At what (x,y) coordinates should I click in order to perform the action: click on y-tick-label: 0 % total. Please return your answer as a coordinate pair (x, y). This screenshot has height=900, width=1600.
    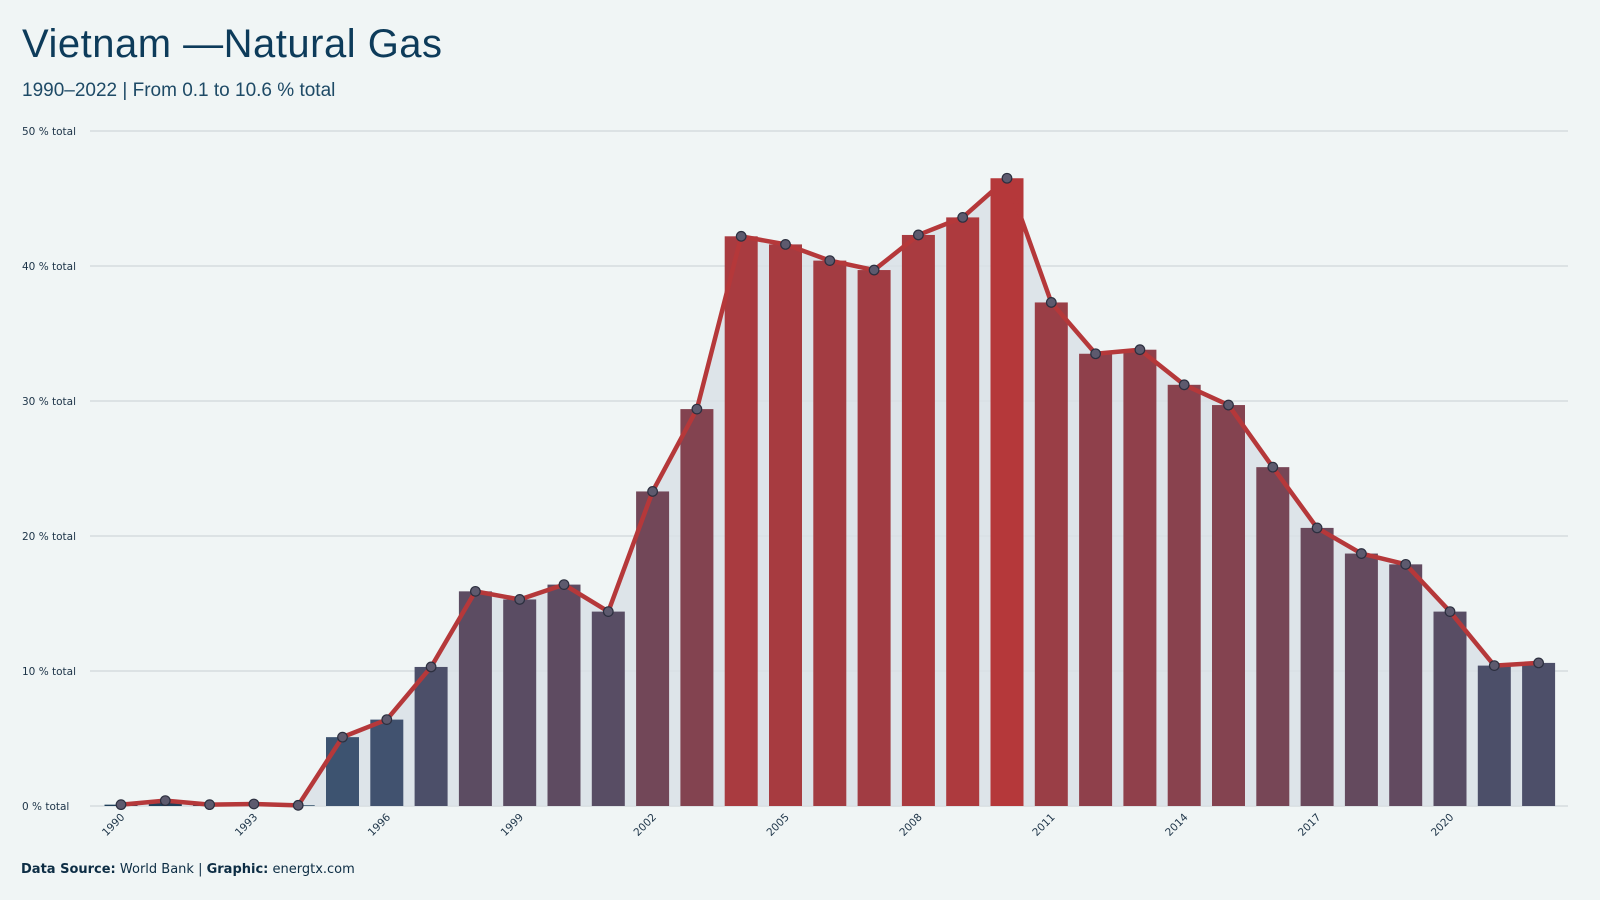
    Looking at the image, I should click on (45, 807).